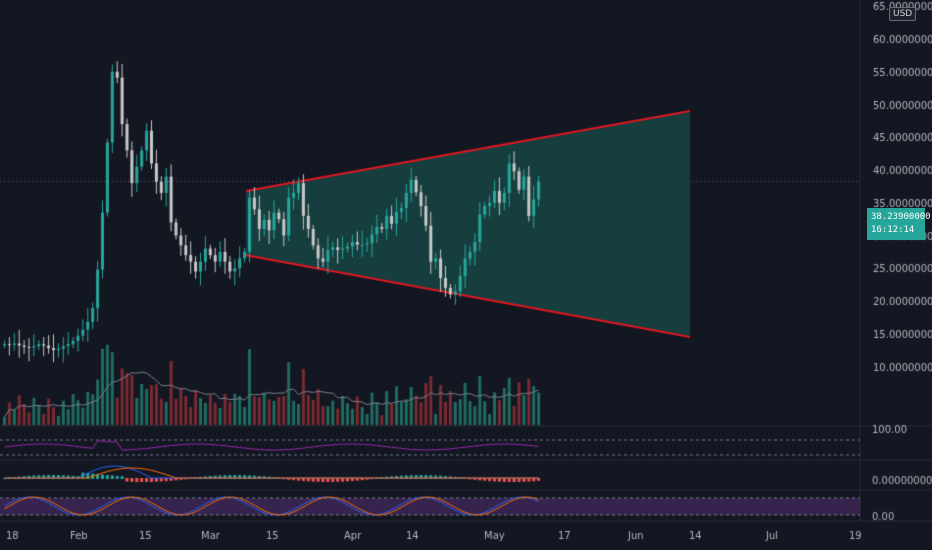 Image resolution: width=932 pixels, height=550 pixels. Describe the element at coordinates (903, 14) in the screenshot. I see `currency-badge: USD` at that location.